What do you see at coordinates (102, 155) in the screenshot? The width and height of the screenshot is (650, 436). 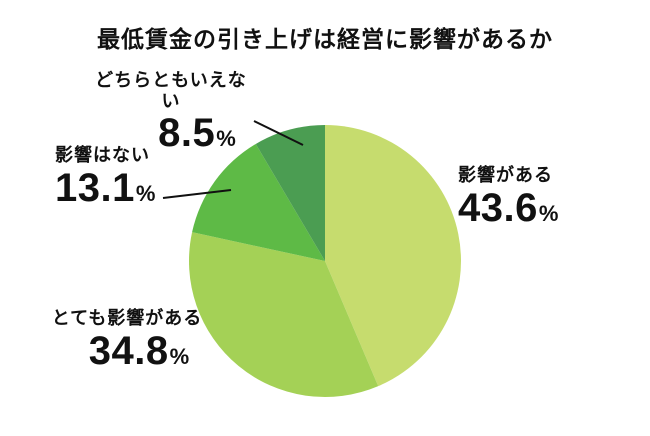 I see `slice-label: 影響はない` at bounding box center [102, 155].